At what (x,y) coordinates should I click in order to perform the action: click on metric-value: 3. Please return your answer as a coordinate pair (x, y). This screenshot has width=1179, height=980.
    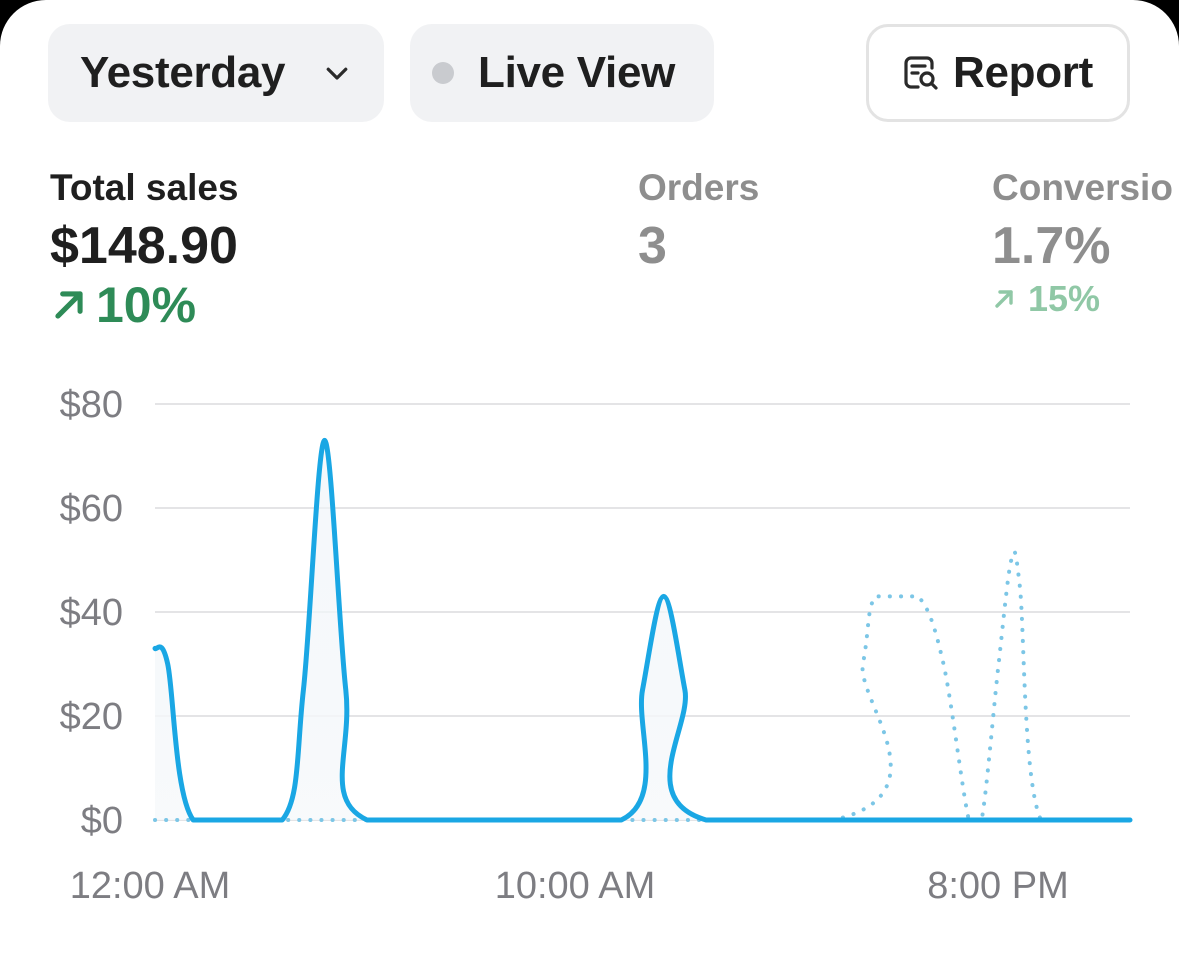
    Looking at the image, I should click on (652, 246).